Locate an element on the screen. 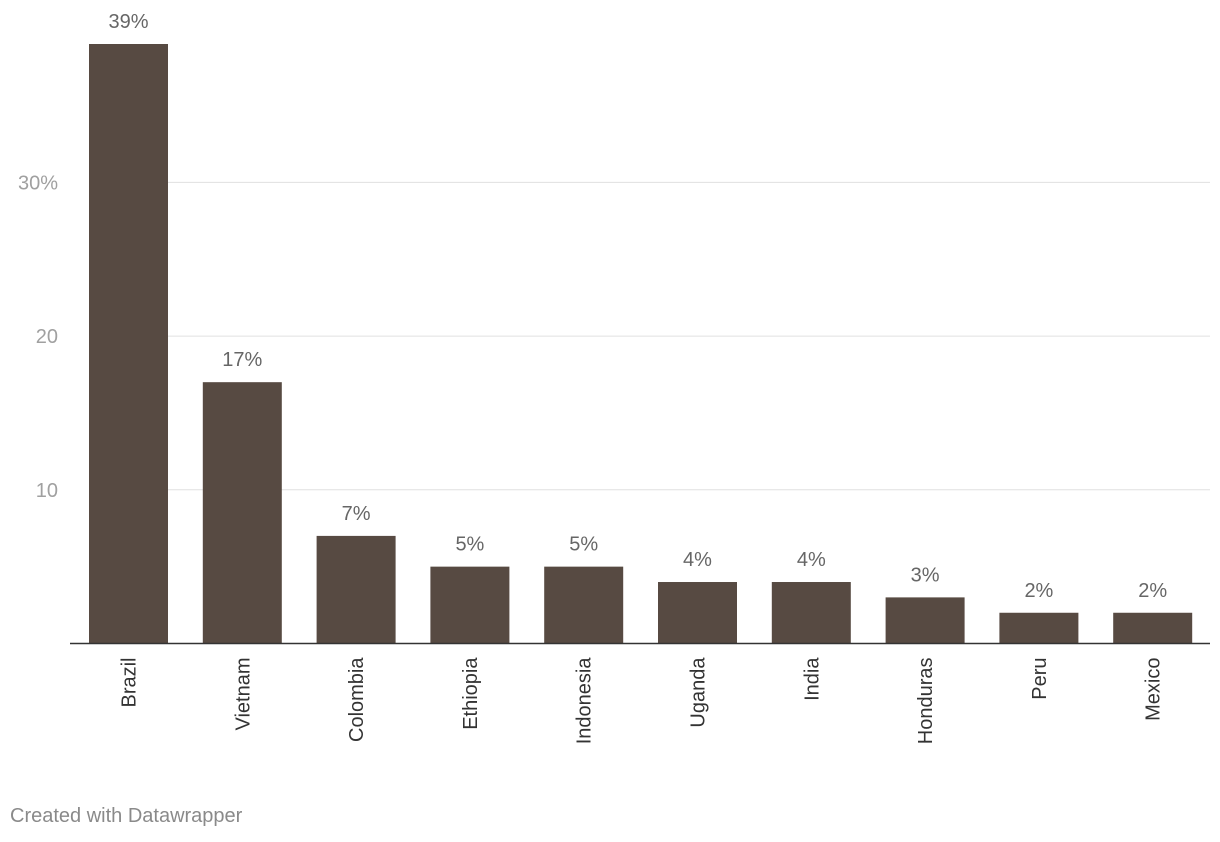  x-axis-label: Indonesia is located at coordinates (585, 701).